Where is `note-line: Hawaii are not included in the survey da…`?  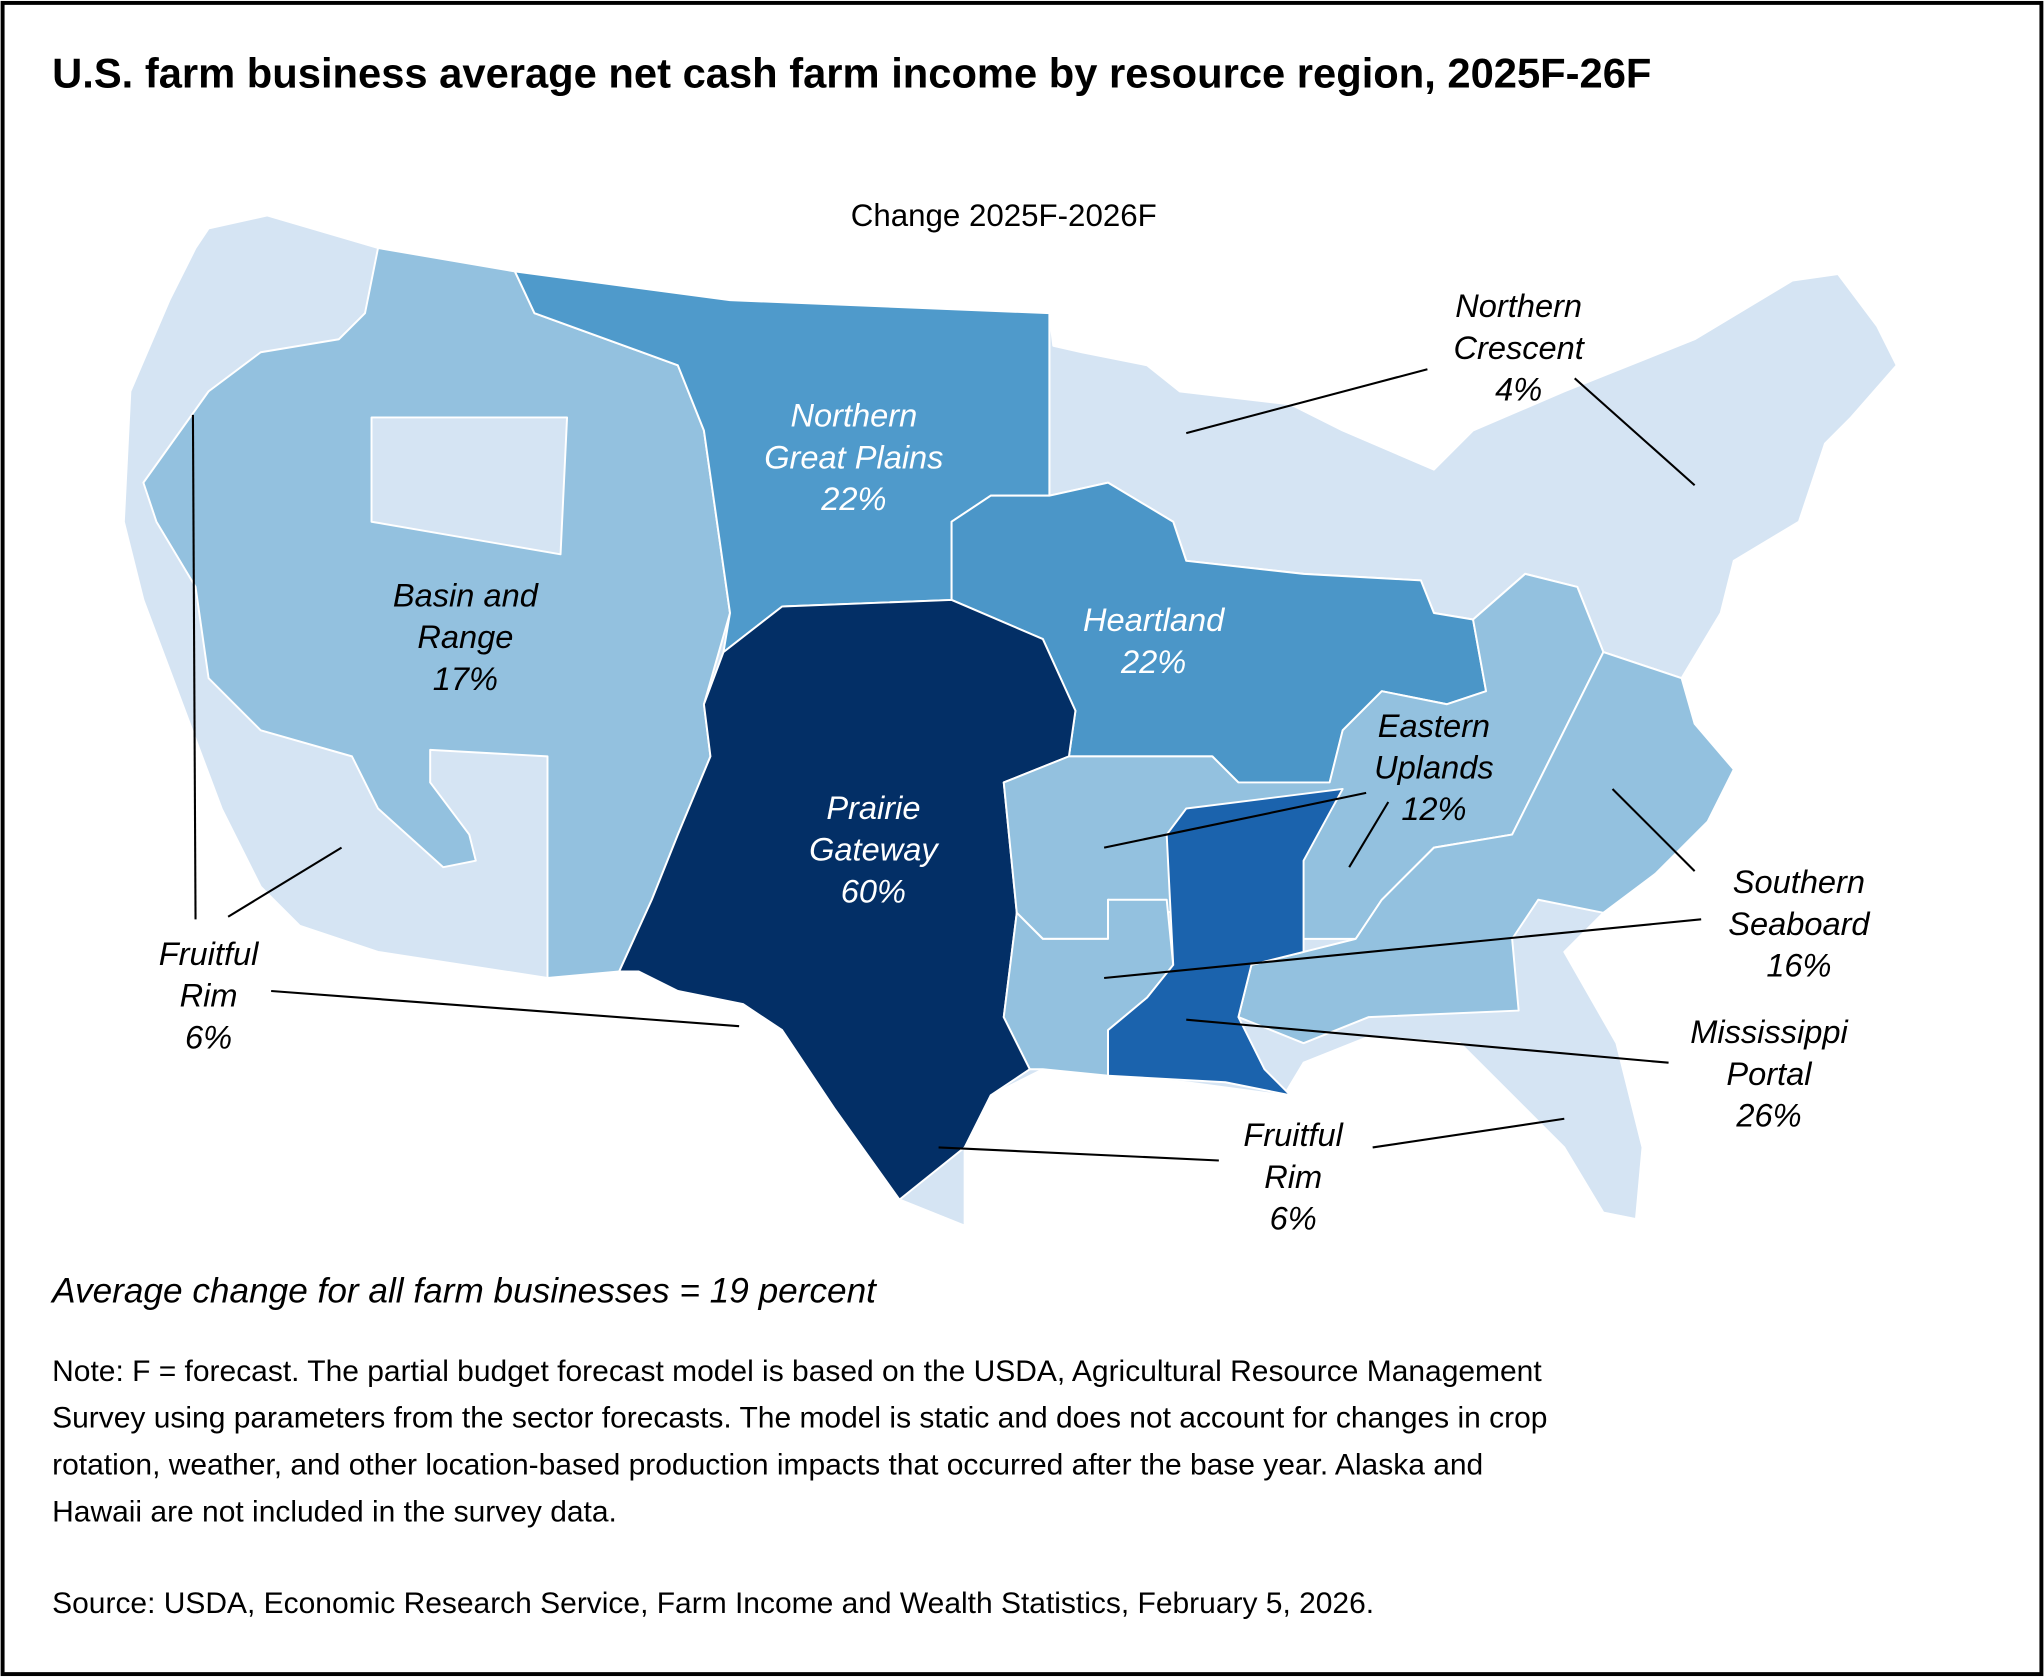 note-line: Hawaii are not included in the survey da… is located at coordinates (334, 1512).